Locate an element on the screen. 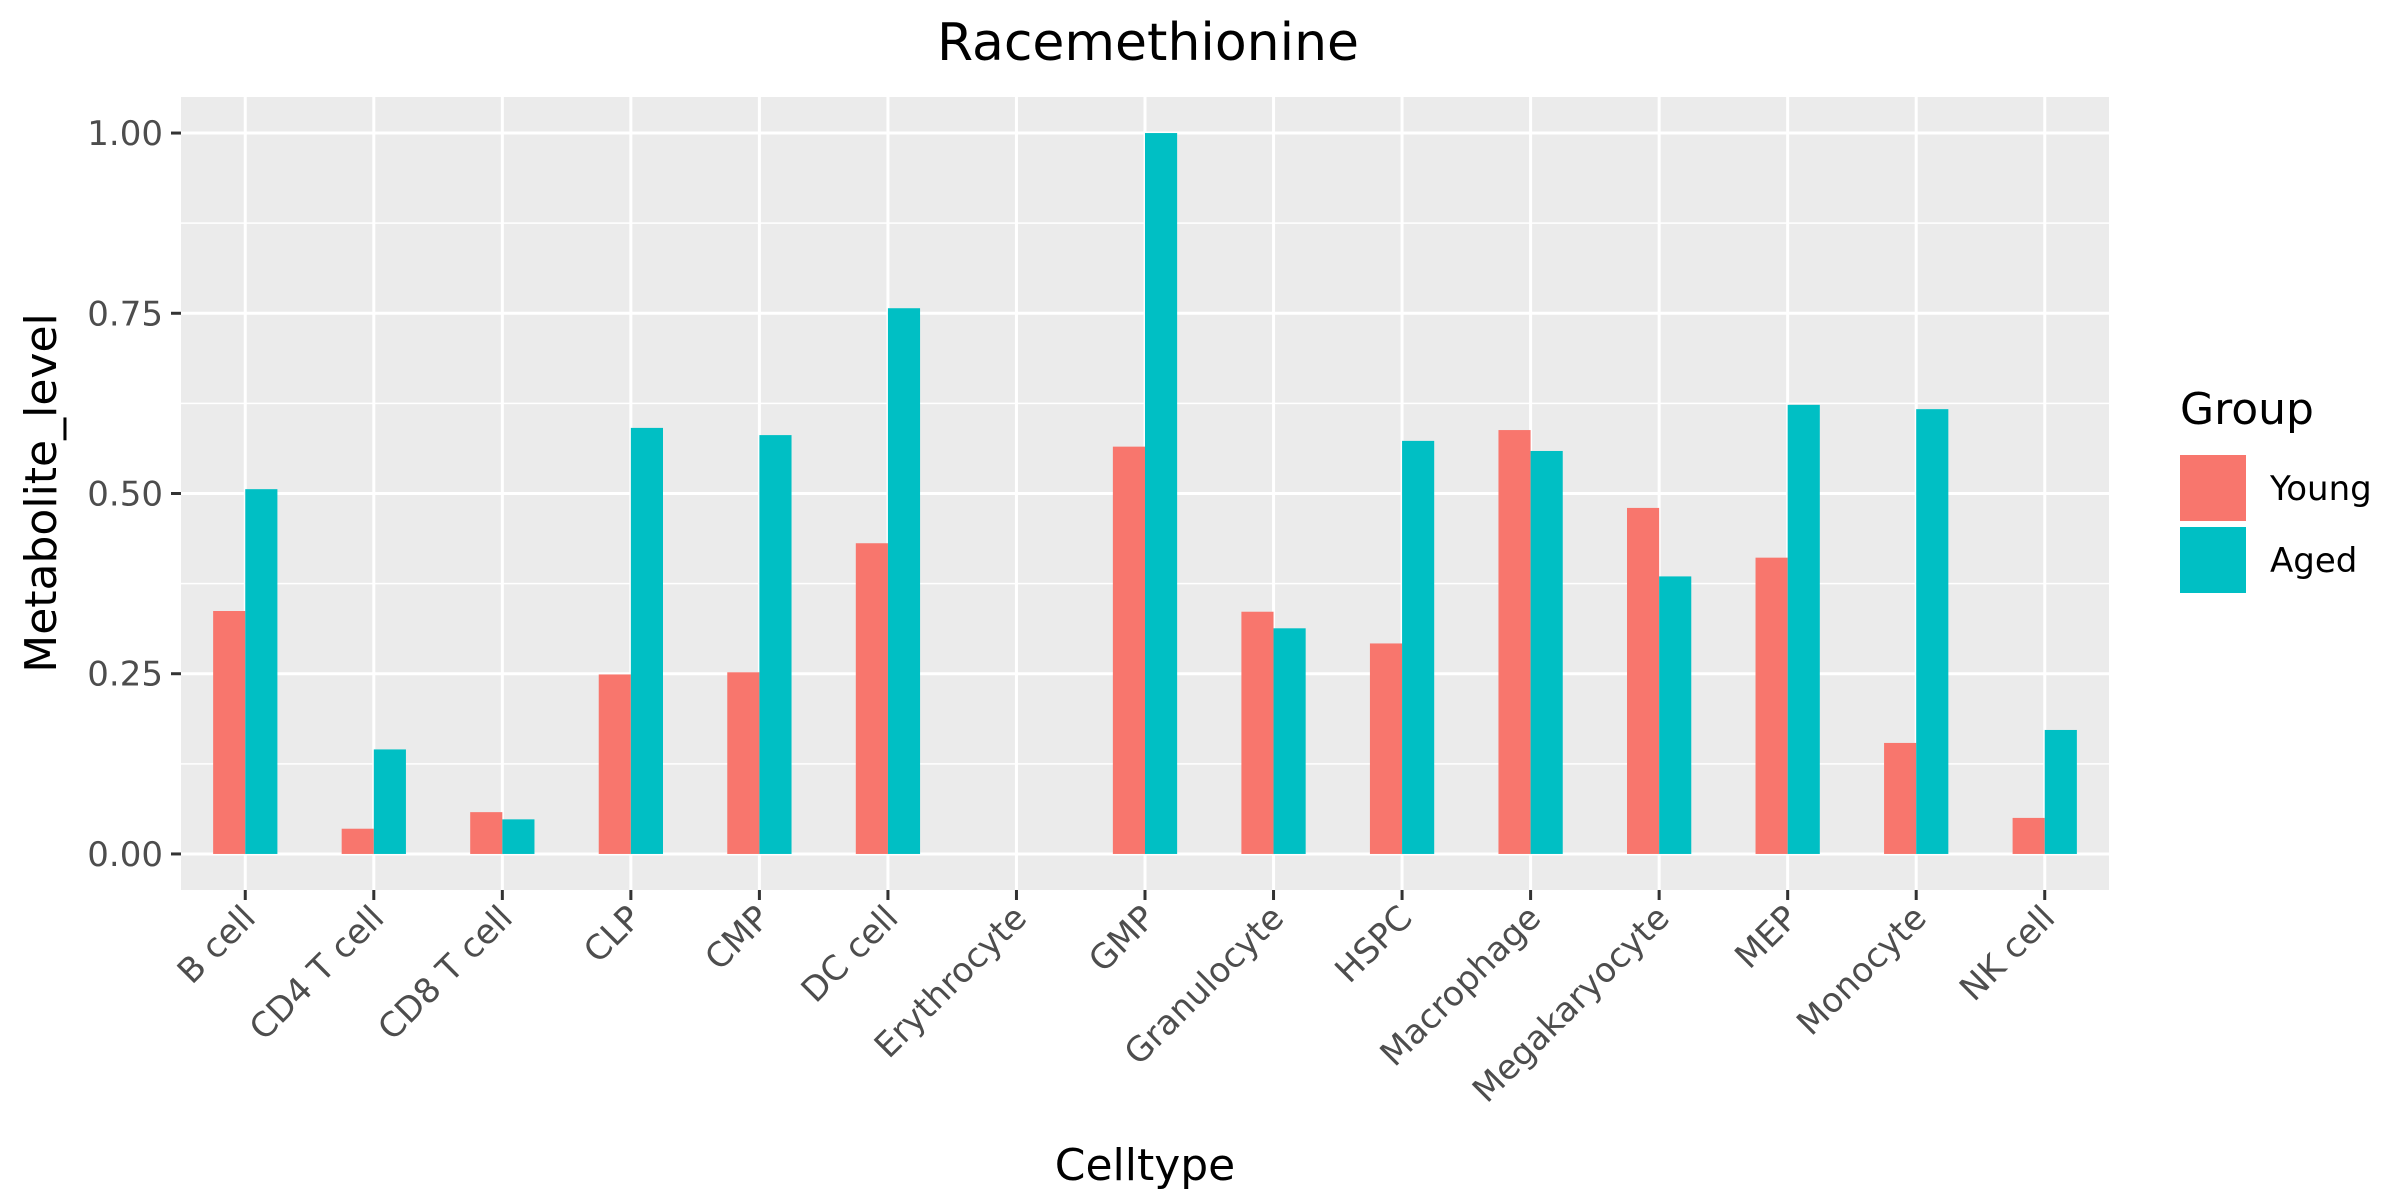  legend-label-young: Young is located at coordinates (2320, 489).